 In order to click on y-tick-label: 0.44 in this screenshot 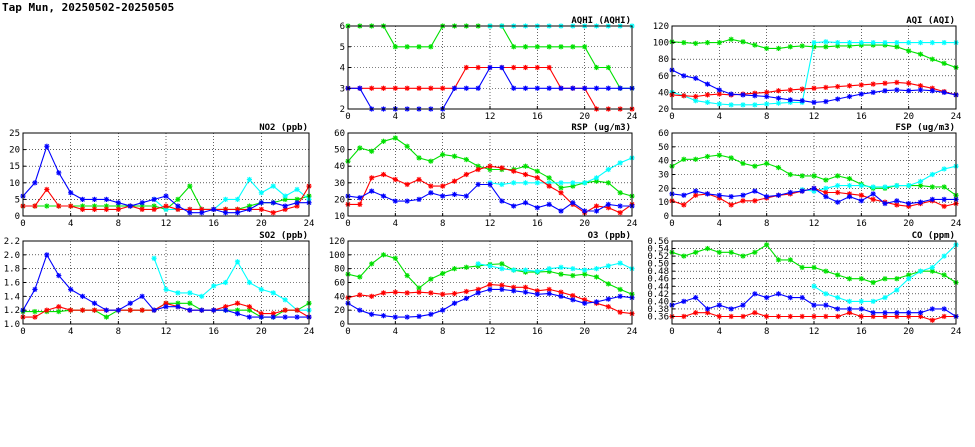, I will do `click(658, 287)`.